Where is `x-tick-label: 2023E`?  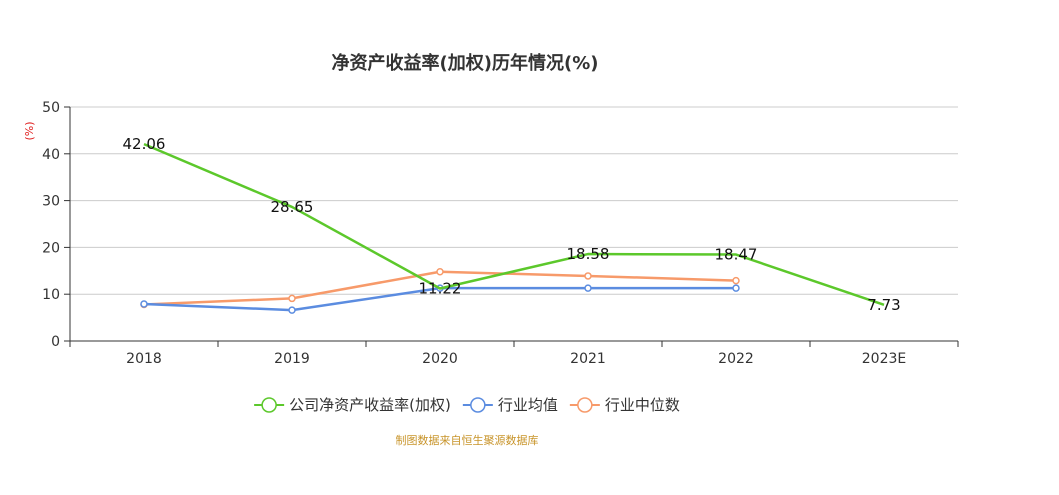 x-tick-label: 2023E is located at coordinates (884, 359).